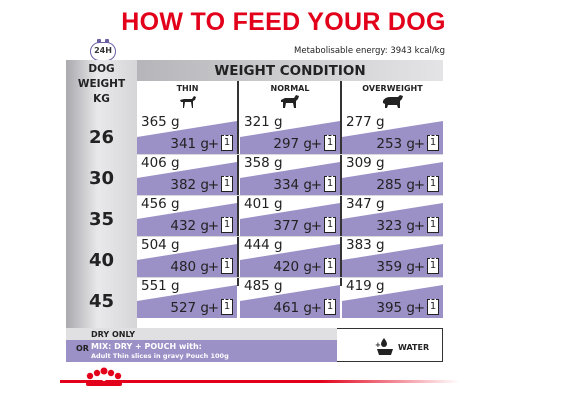 The image size is (567, 404). Describe the element at coordinates (160, 122) in the screenshot. I see `dry-amount: 365 g` at that location.